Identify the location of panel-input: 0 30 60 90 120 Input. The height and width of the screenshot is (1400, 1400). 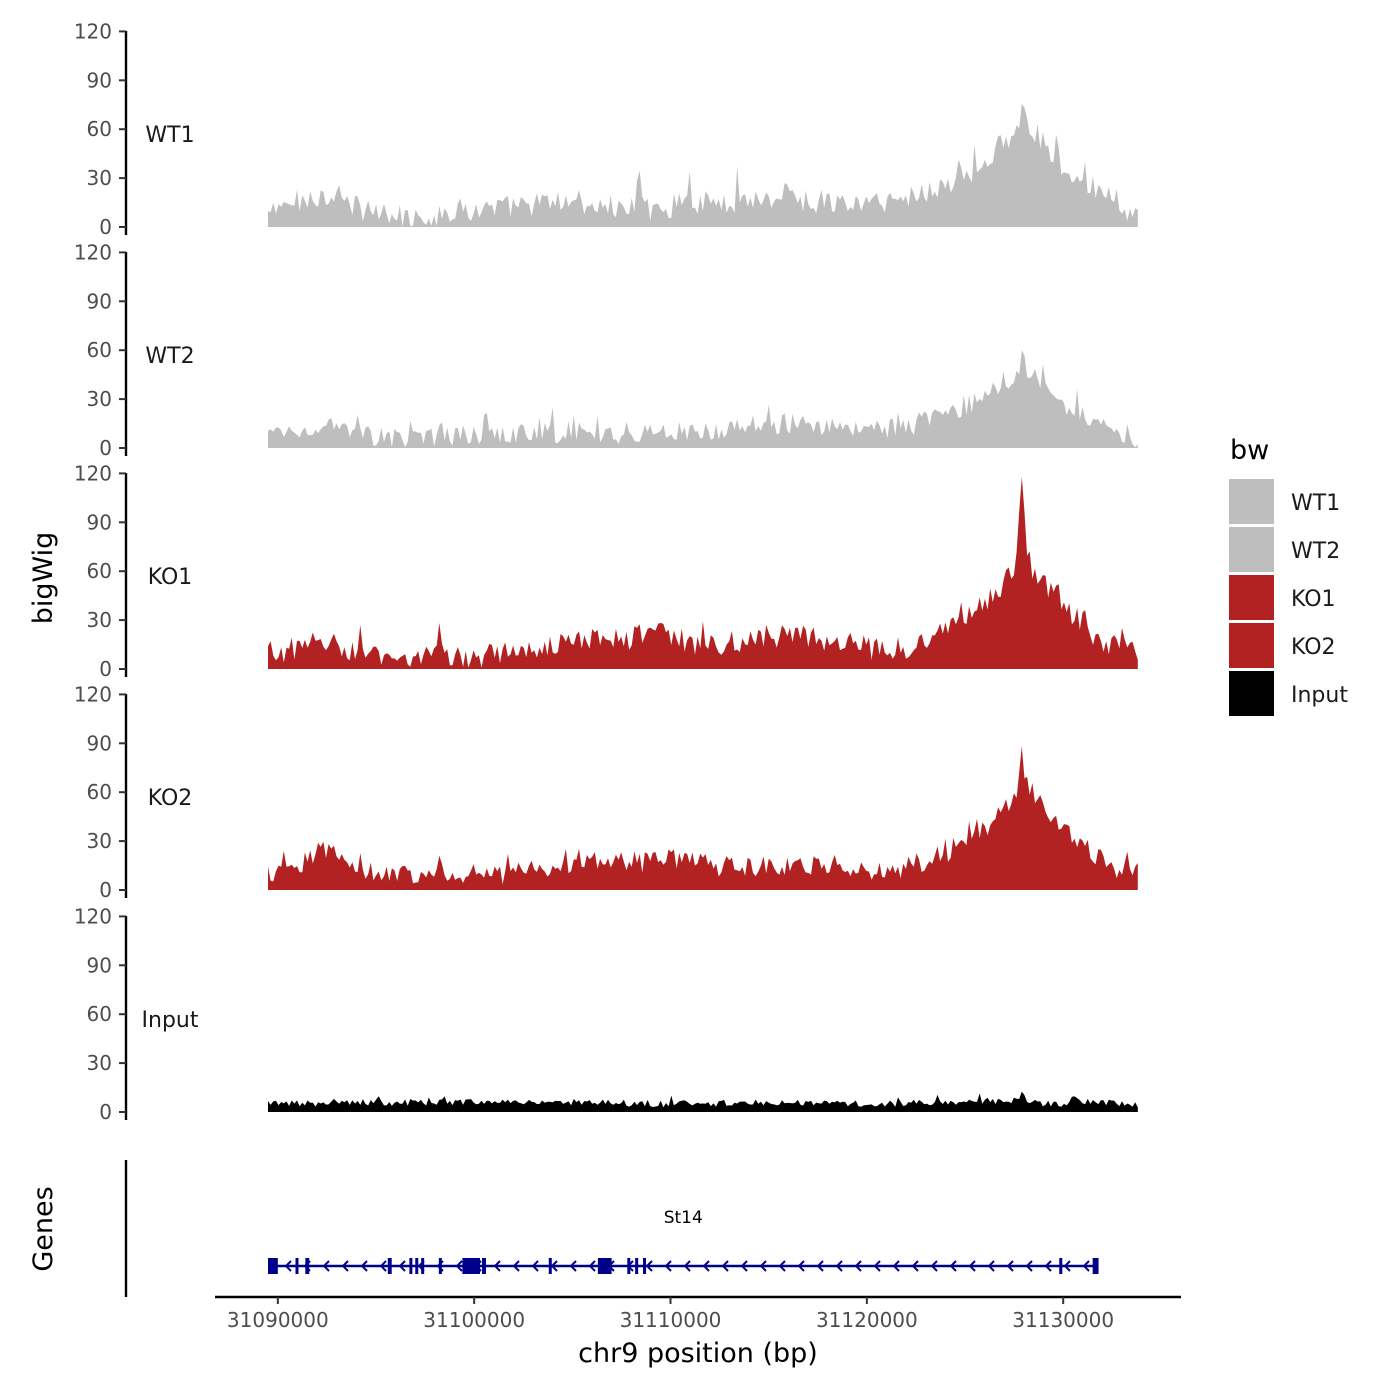
(606, 1014).